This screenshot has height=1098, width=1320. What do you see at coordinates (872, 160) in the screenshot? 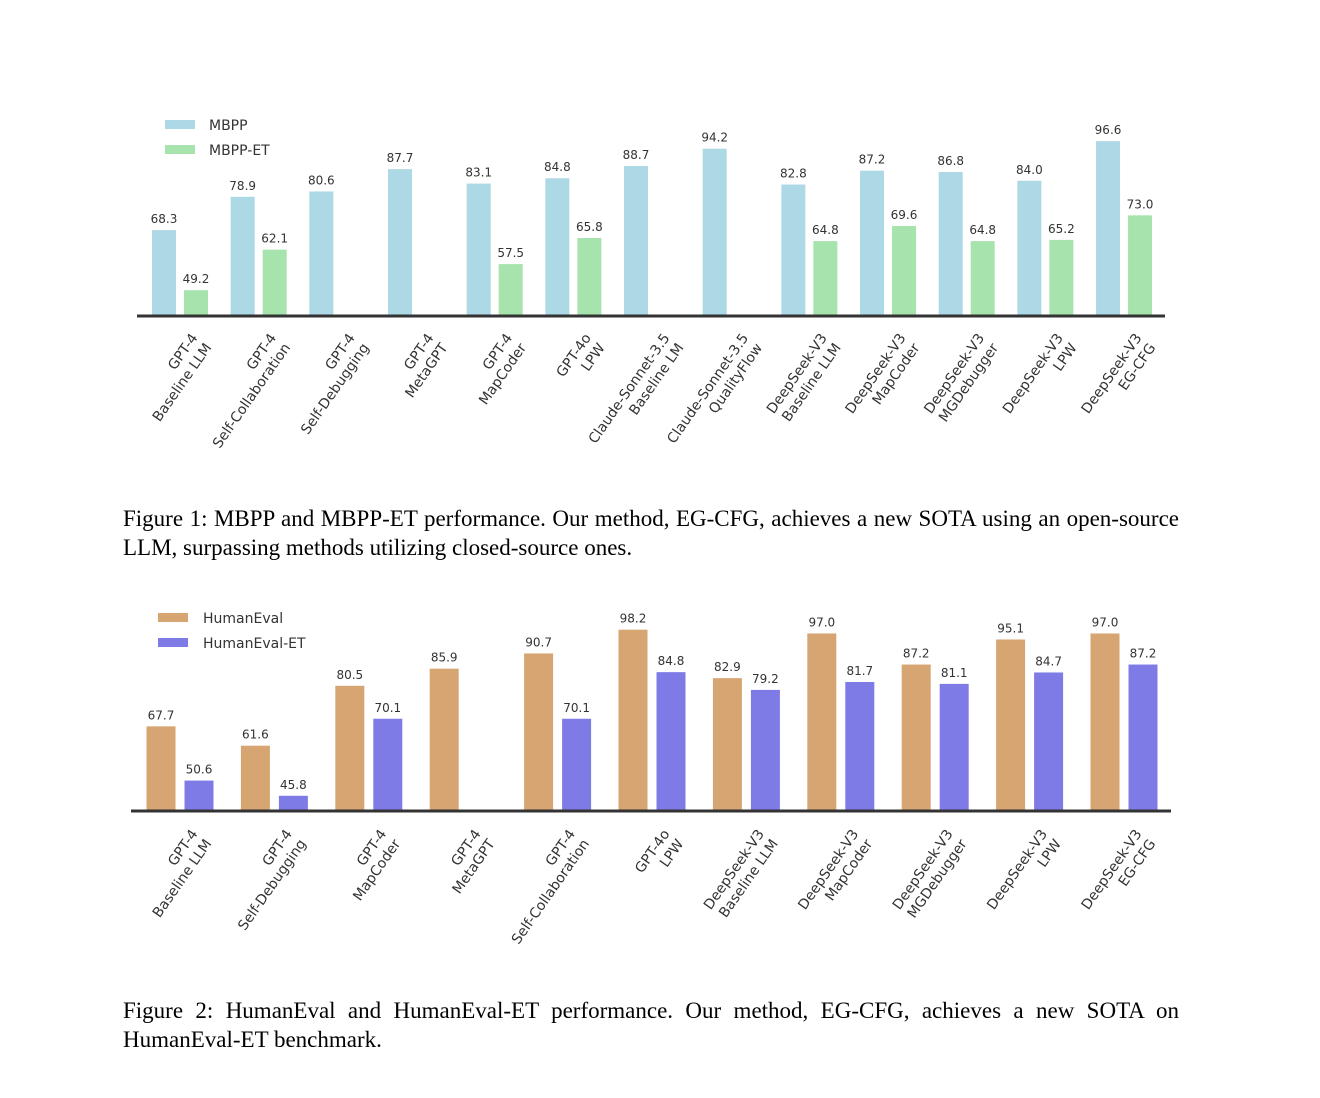
I see `value-label-mbpp-9: 87.2` at bounding box center [872, 160].